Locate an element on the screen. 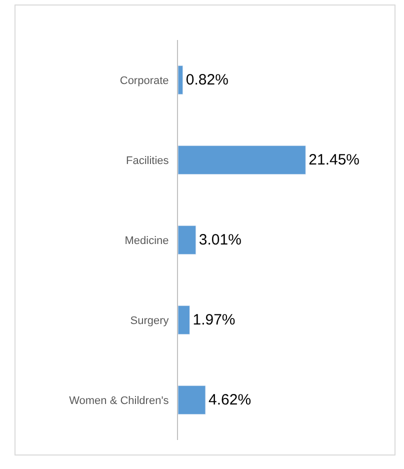 This screenshot has width=404, height=469. y-tick-label: Surgery is located at coordinates (150, 320).